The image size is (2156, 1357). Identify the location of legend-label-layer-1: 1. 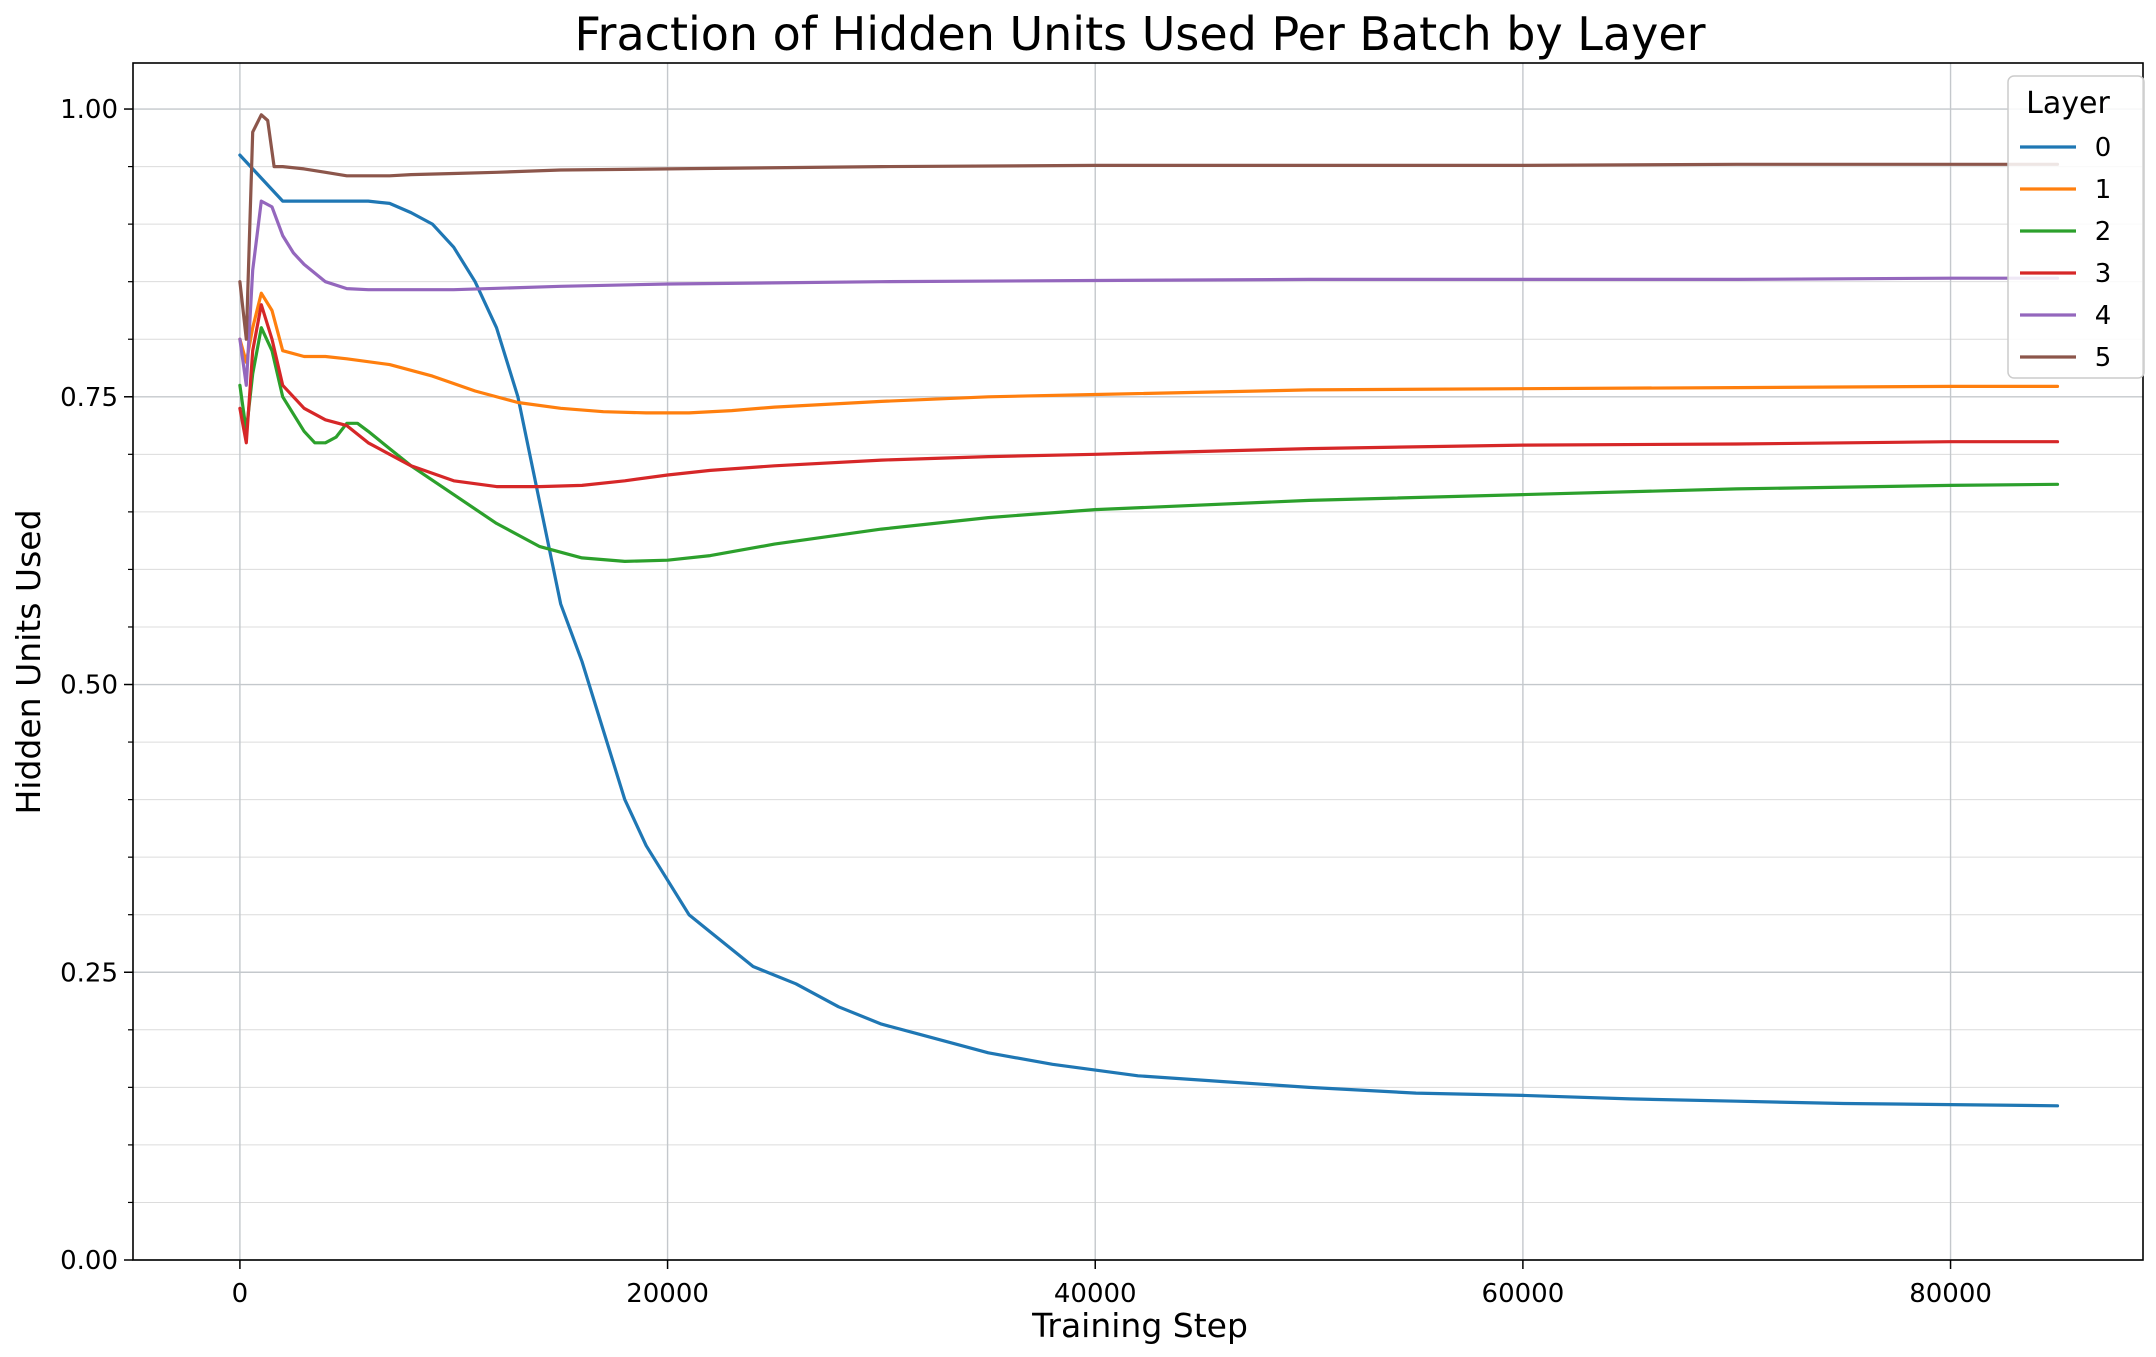
(2103, 190).